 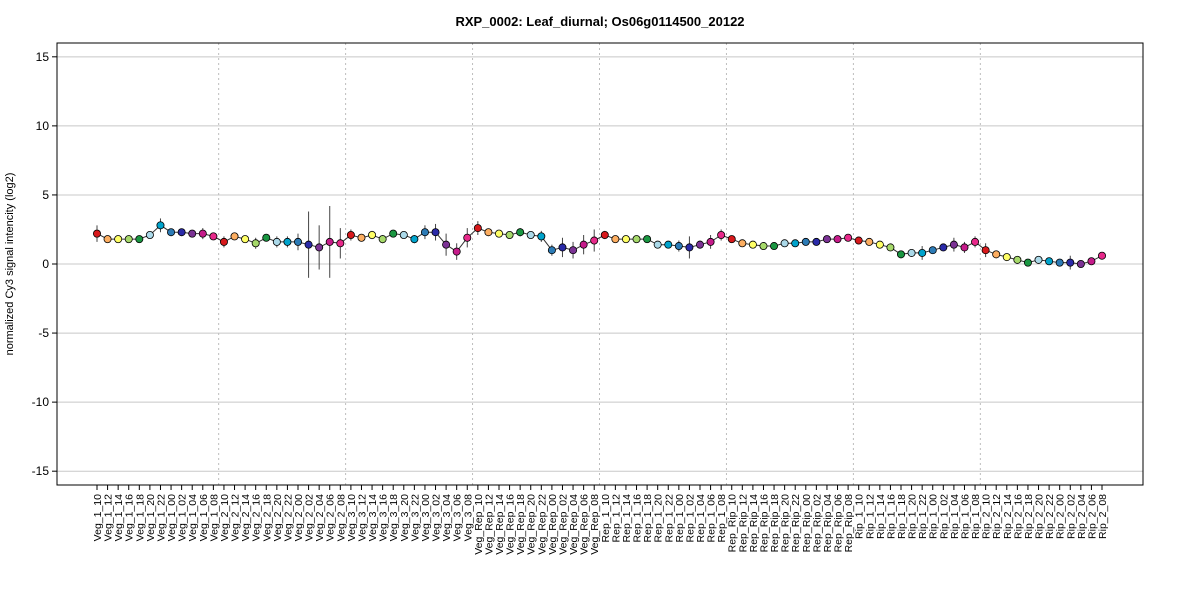 I want to click on x-tick-label: Veg_Rep_08, so click(x=595, y=524).